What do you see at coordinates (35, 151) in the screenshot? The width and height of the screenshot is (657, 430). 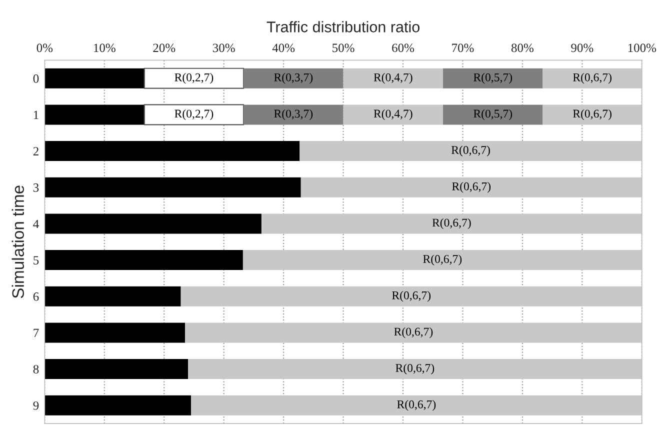 I see `y-tick-label: 2` at bounding box center [35, 151].